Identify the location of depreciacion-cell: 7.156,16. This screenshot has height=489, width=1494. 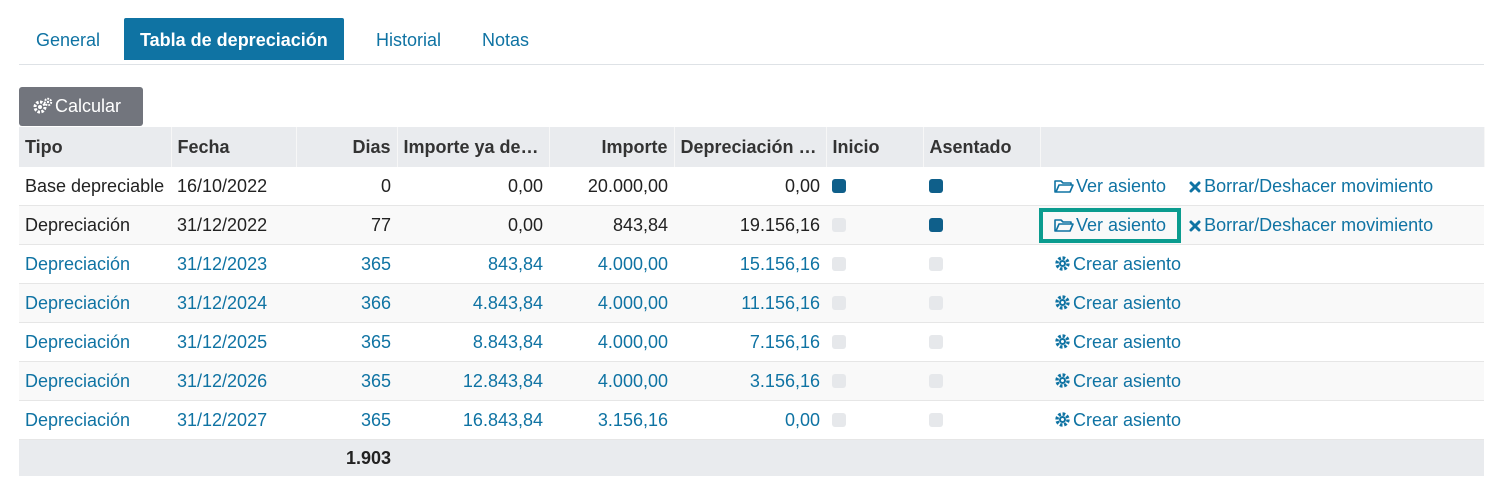
(750, 342).